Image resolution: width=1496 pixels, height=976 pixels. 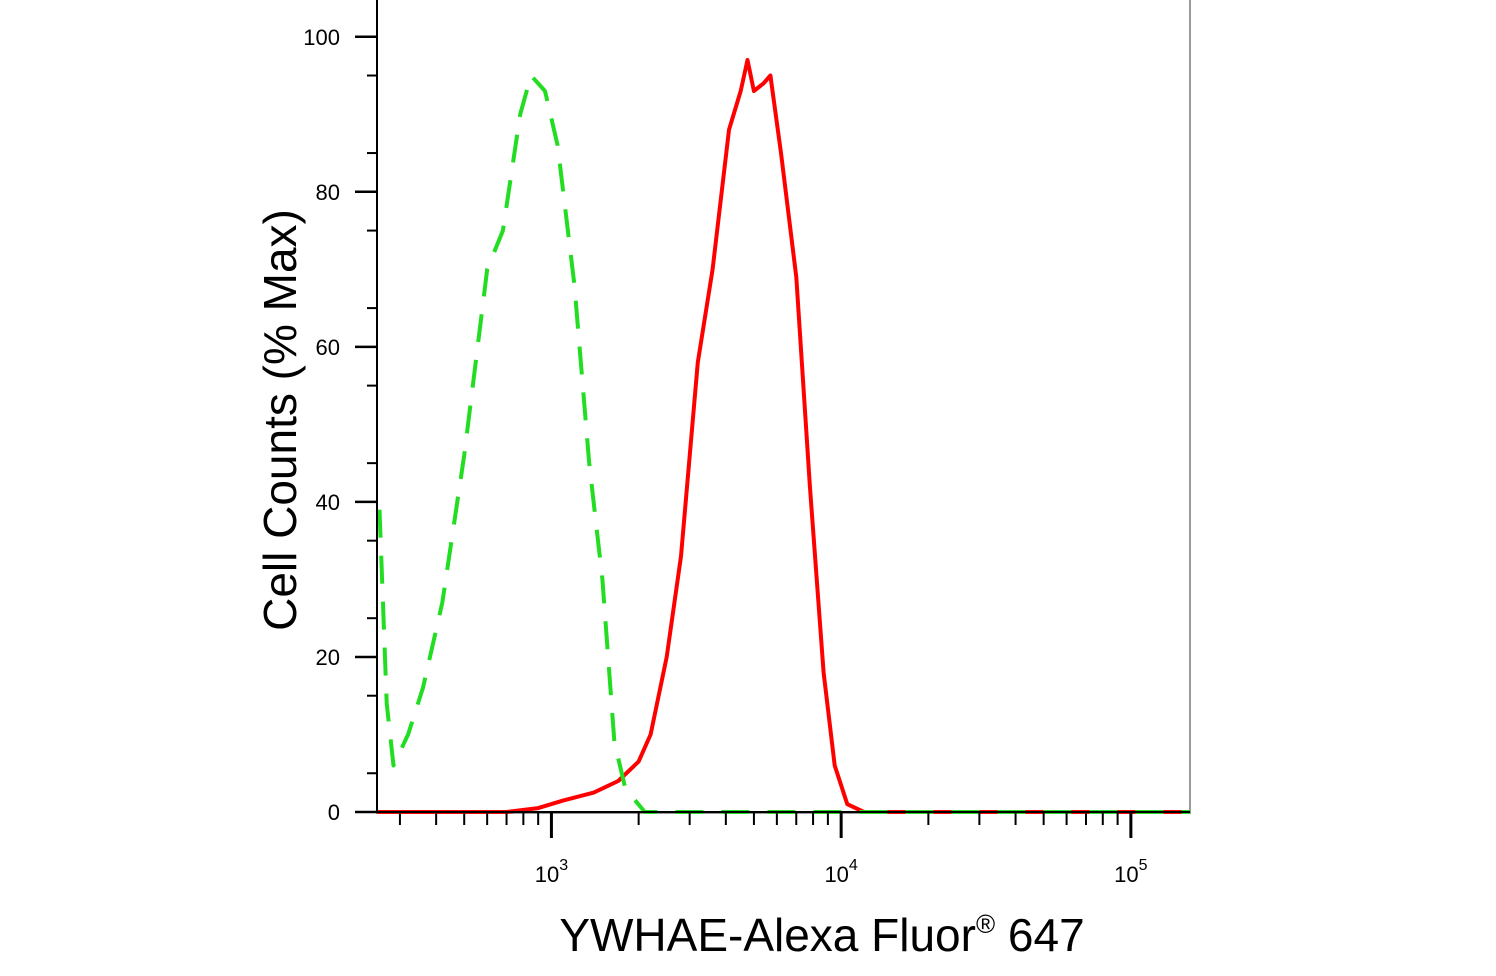 What do you see at coordinates (328, 657) in the screenshot?
I see `y-tick-label: 20` at bounding box center [328, 657].